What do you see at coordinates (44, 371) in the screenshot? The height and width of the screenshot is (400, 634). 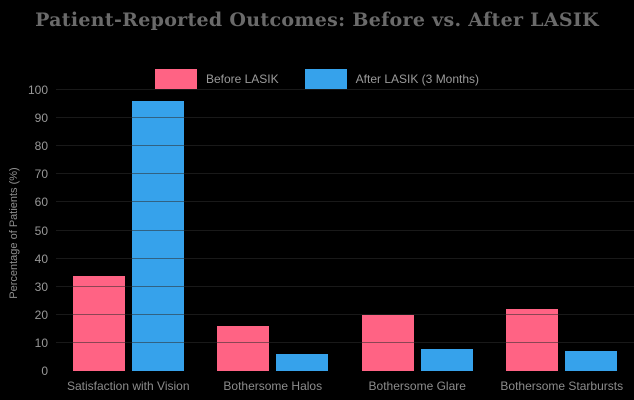 I see `y-tick-label-0: 0` at bounding box center [44, 371].